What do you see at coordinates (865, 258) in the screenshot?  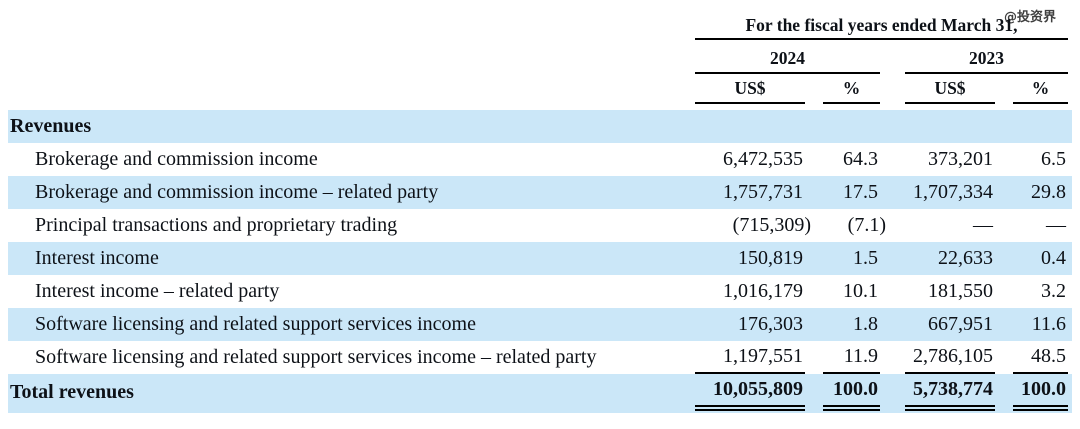 I see `pct-2024-value: 1.5` at bounding box center [865, 258].